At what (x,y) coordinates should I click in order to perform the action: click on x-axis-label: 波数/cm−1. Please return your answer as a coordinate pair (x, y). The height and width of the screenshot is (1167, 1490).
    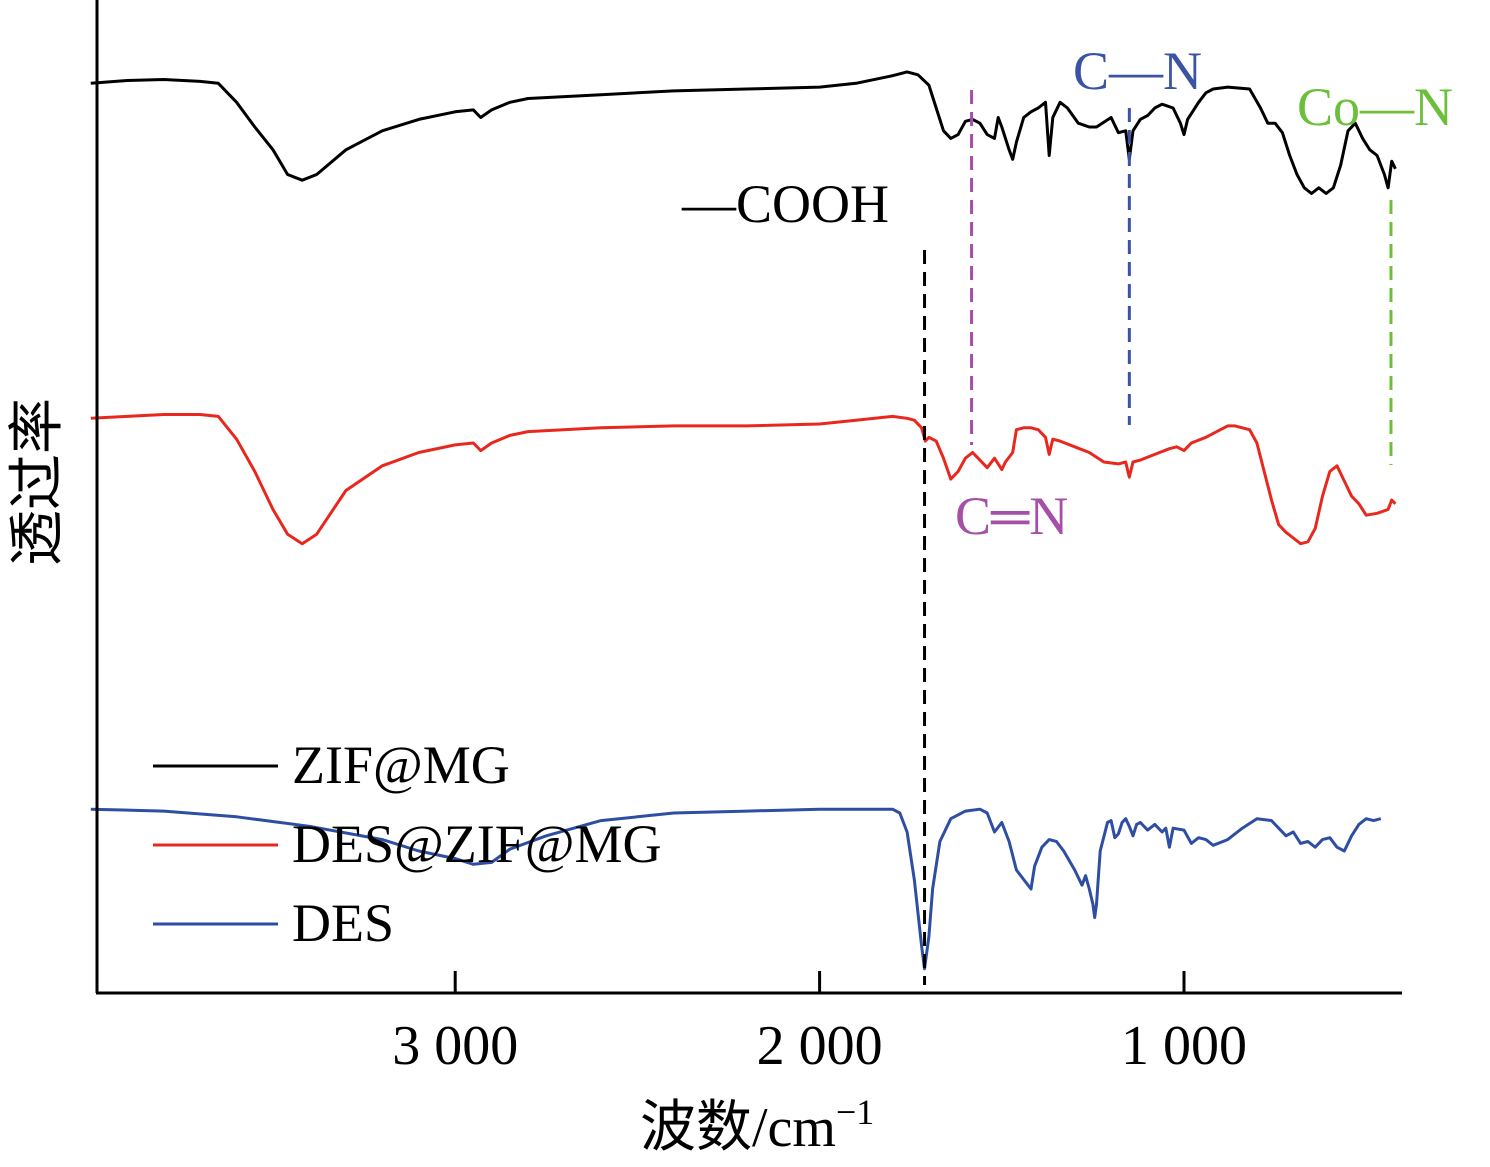
    Looking at the image, I should click on (757, 1125).